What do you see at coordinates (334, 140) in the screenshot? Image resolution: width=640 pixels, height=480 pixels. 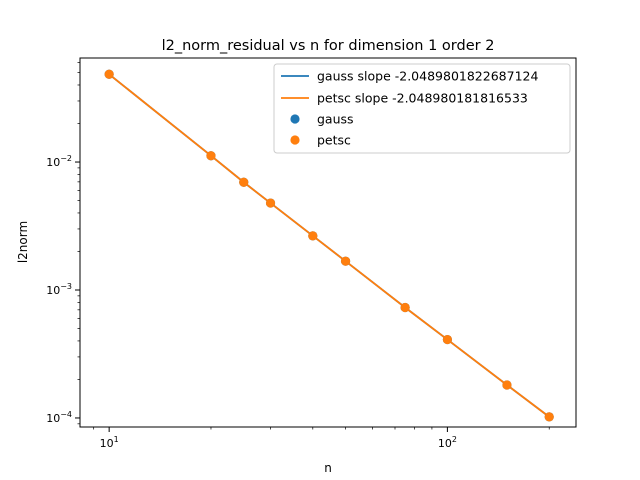 I see `legend-label: petsc` at bounding box center [334, 140].